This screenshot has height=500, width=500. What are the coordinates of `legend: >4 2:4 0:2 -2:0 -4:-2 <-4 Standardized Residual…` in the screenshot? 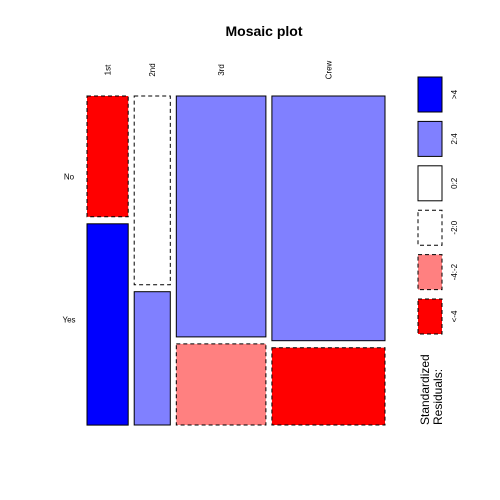 It's located at (438, 250).